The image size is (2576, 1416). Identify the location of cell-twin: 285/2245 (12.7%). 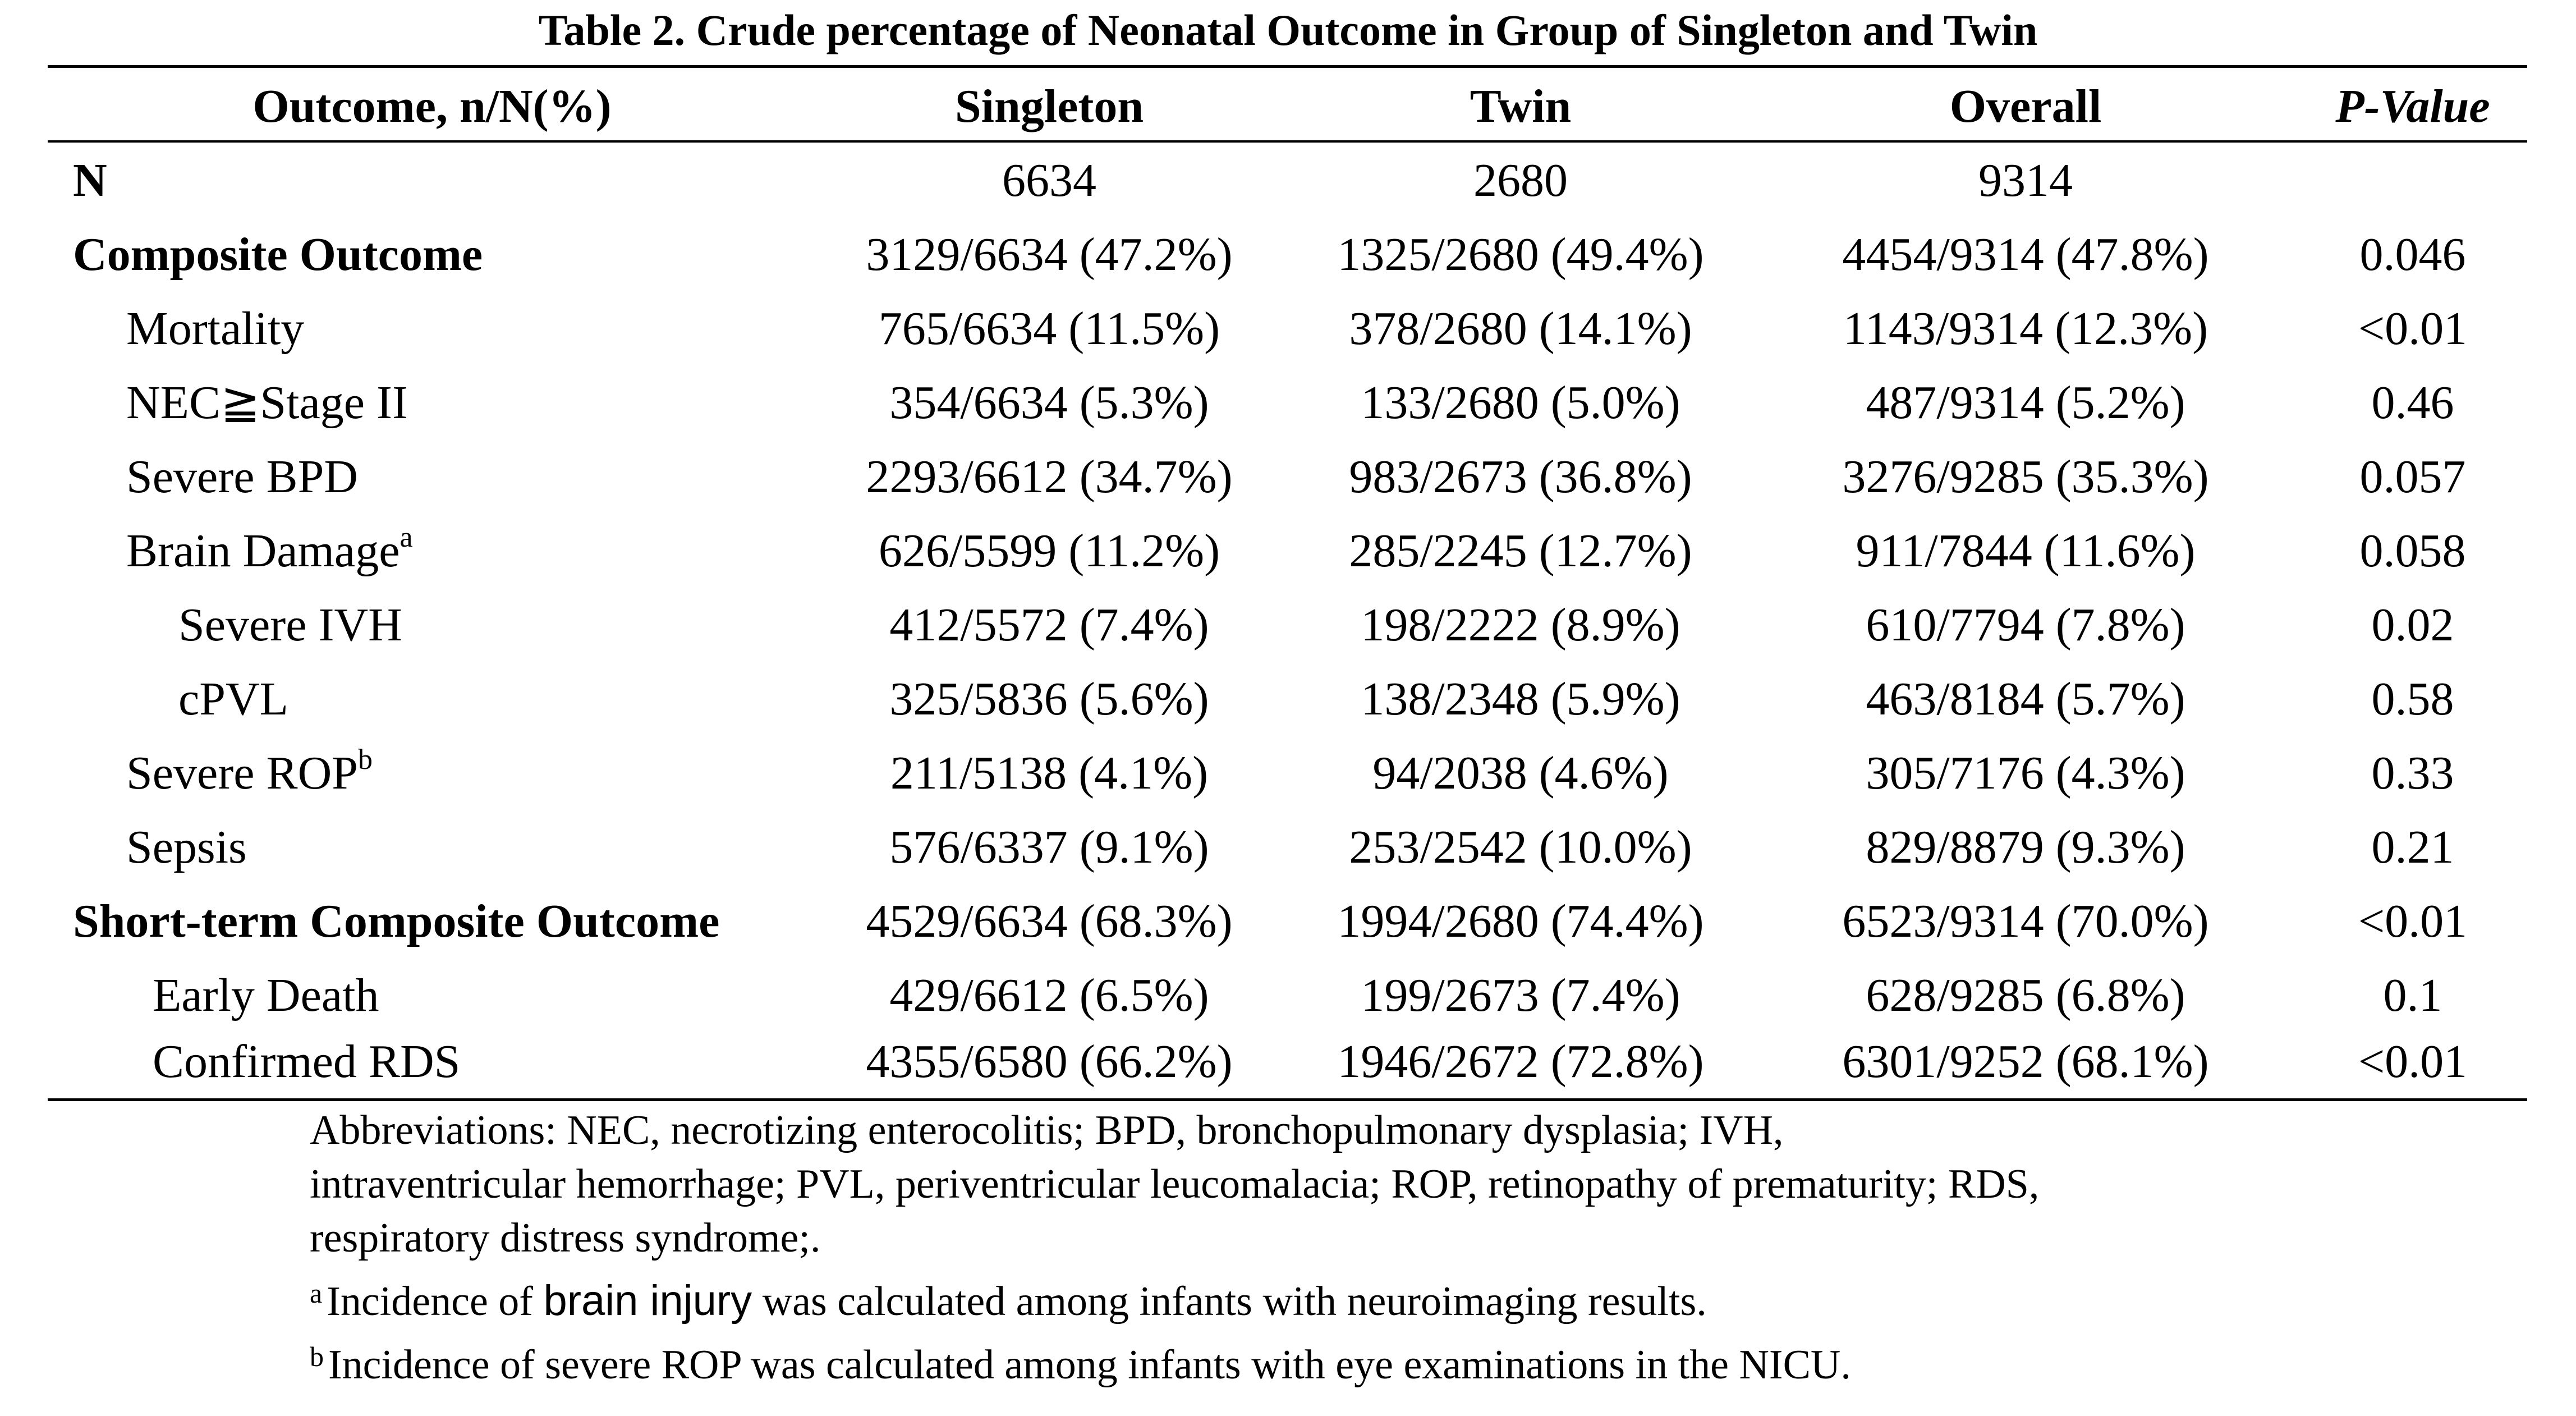
(1520, 551).